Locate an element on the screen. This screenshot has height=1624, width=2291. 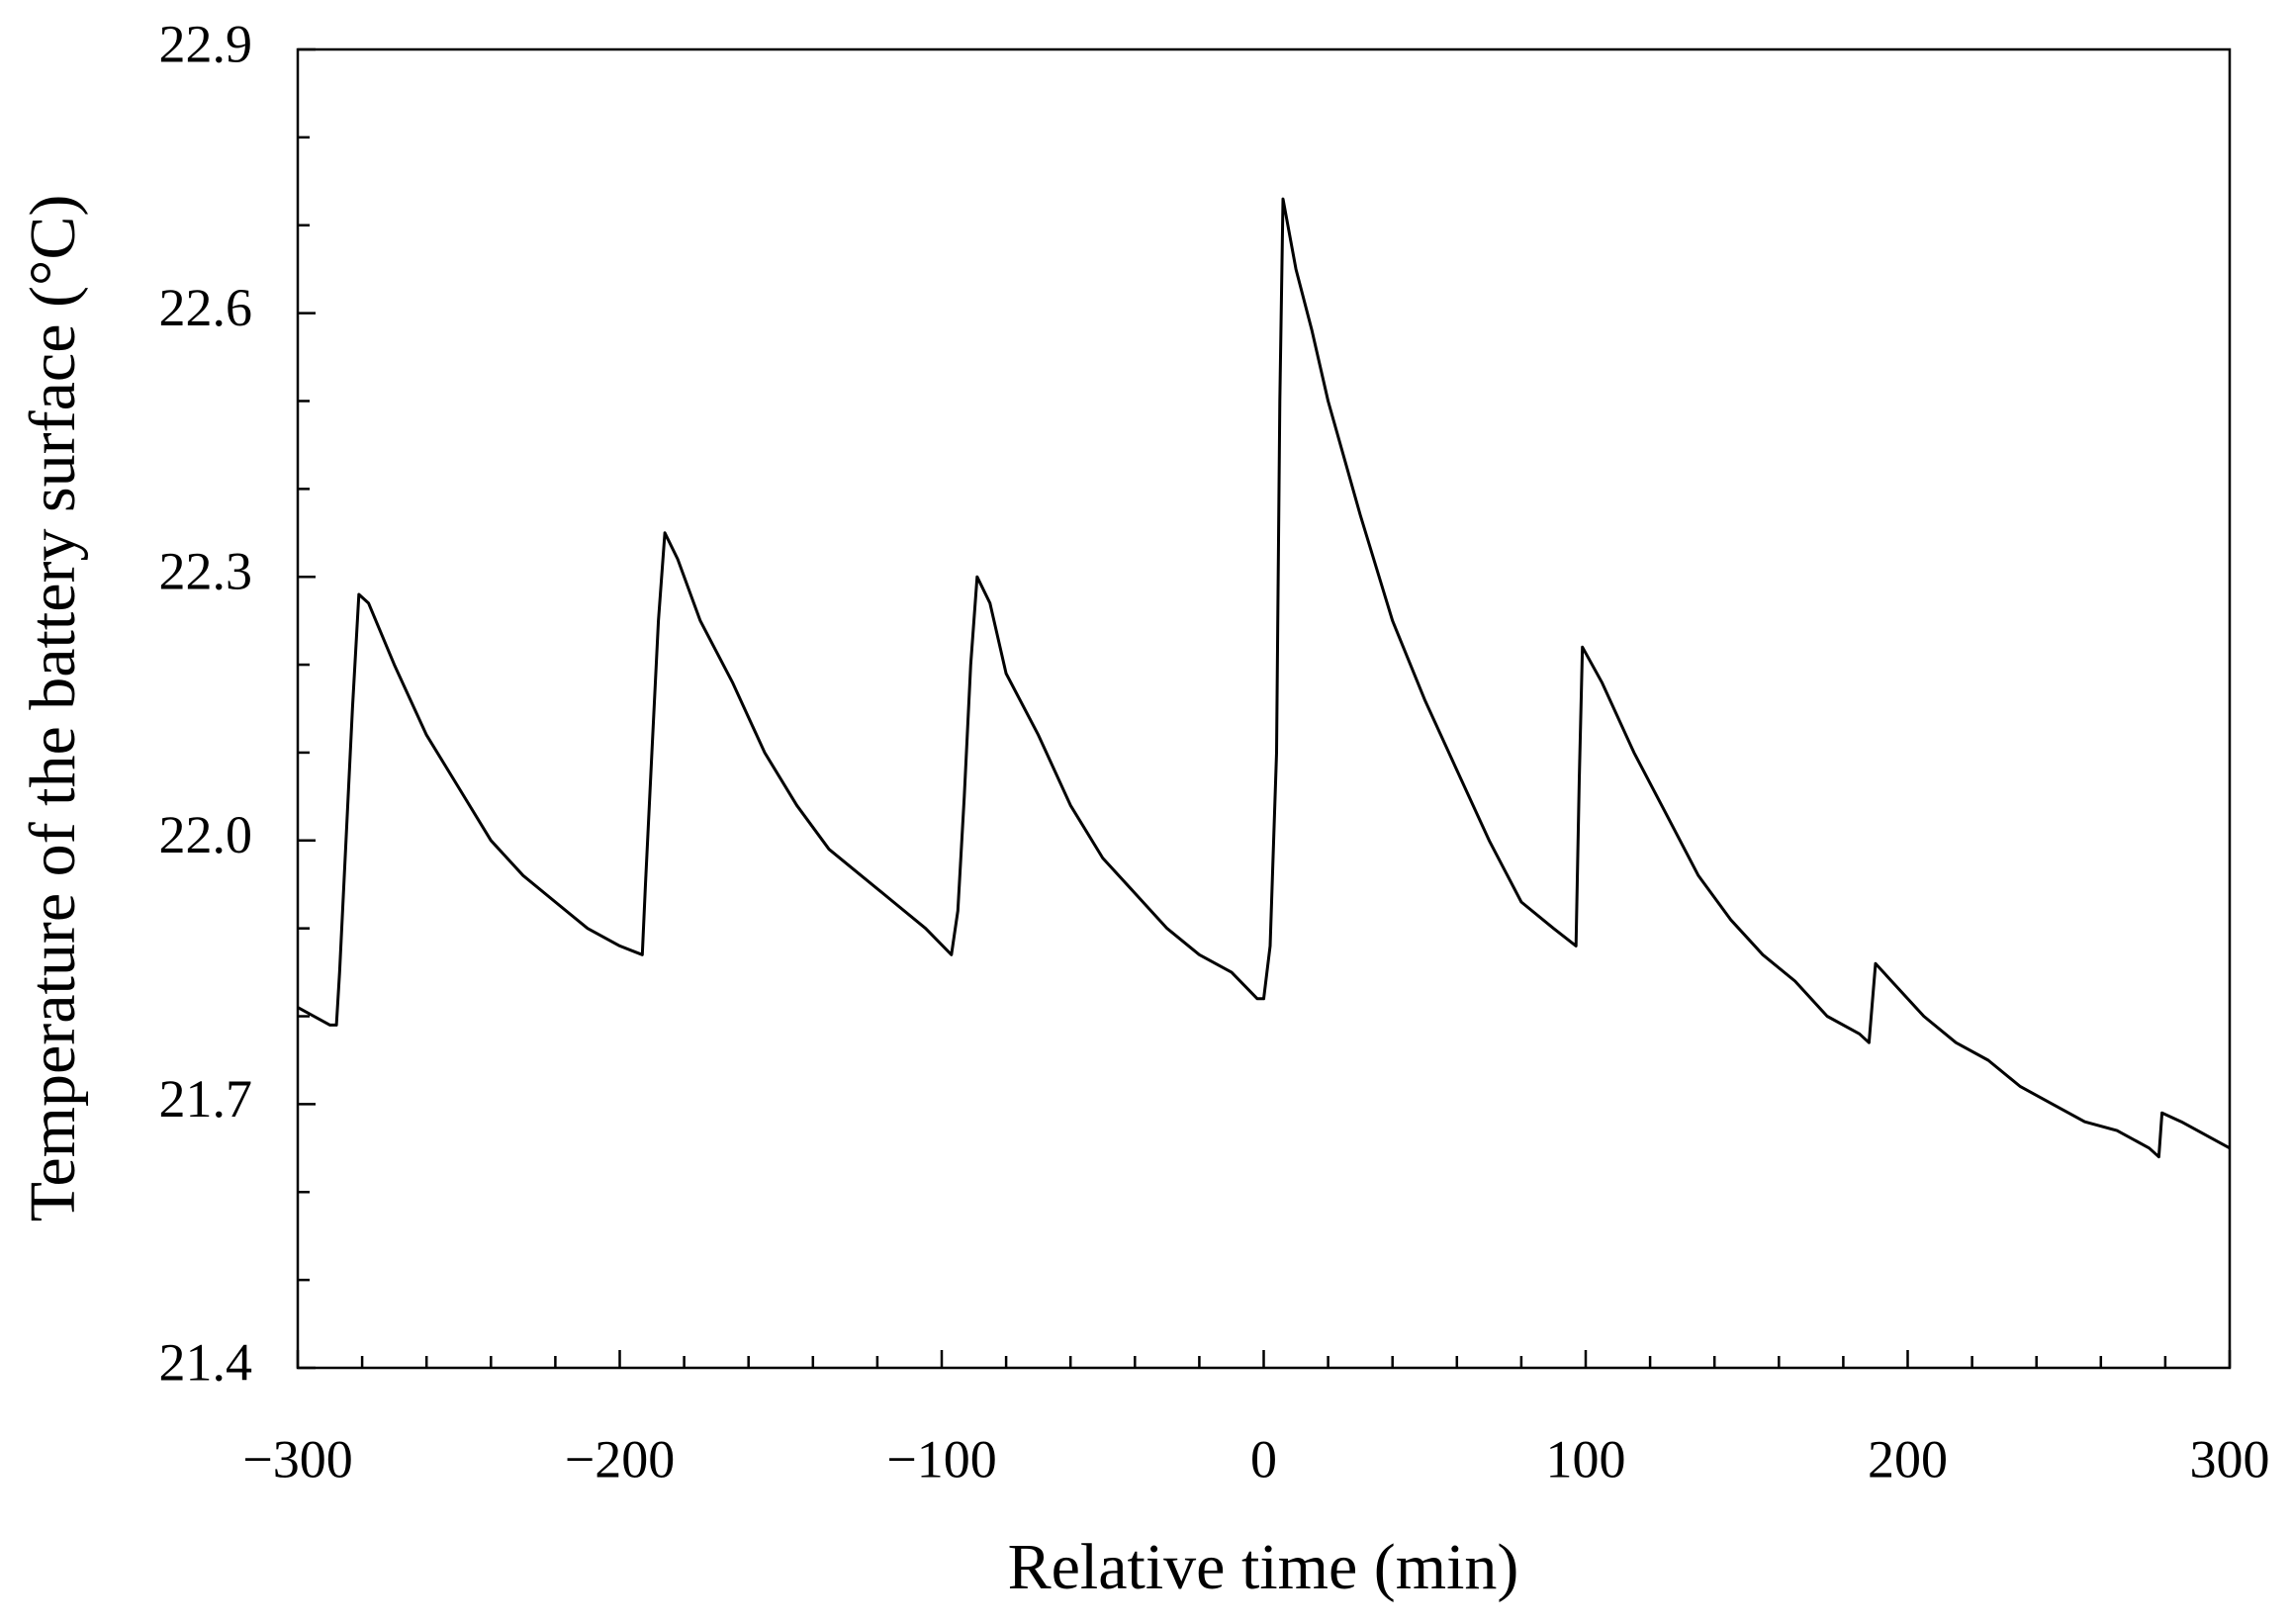
y-tick-label: 21.7 is located at coordinates (206, 1098).